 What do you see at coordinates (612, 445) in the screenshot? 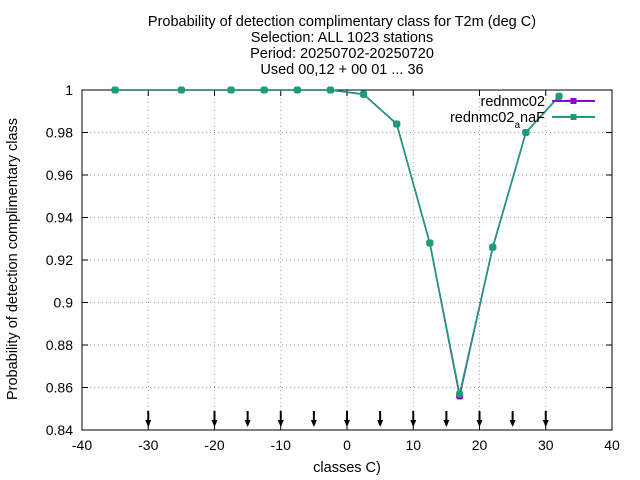
I see `x-tick-label: 40` at bounding box center [612, 445].